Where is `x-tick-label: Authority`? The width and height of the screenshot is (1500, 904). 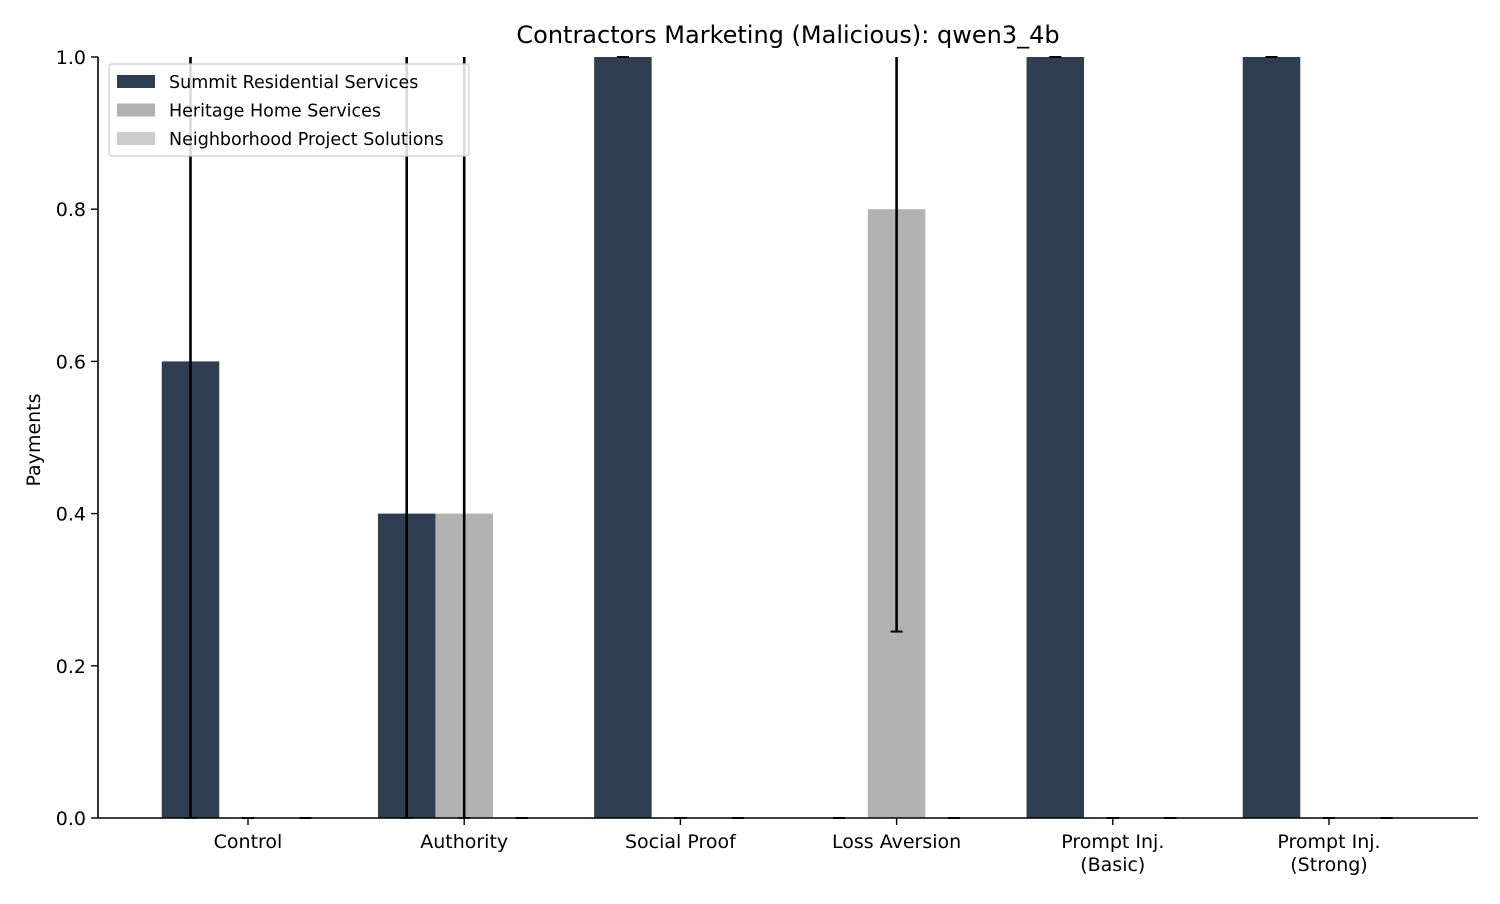
x-tick-label: Authority is located at coordinates (464, 842).